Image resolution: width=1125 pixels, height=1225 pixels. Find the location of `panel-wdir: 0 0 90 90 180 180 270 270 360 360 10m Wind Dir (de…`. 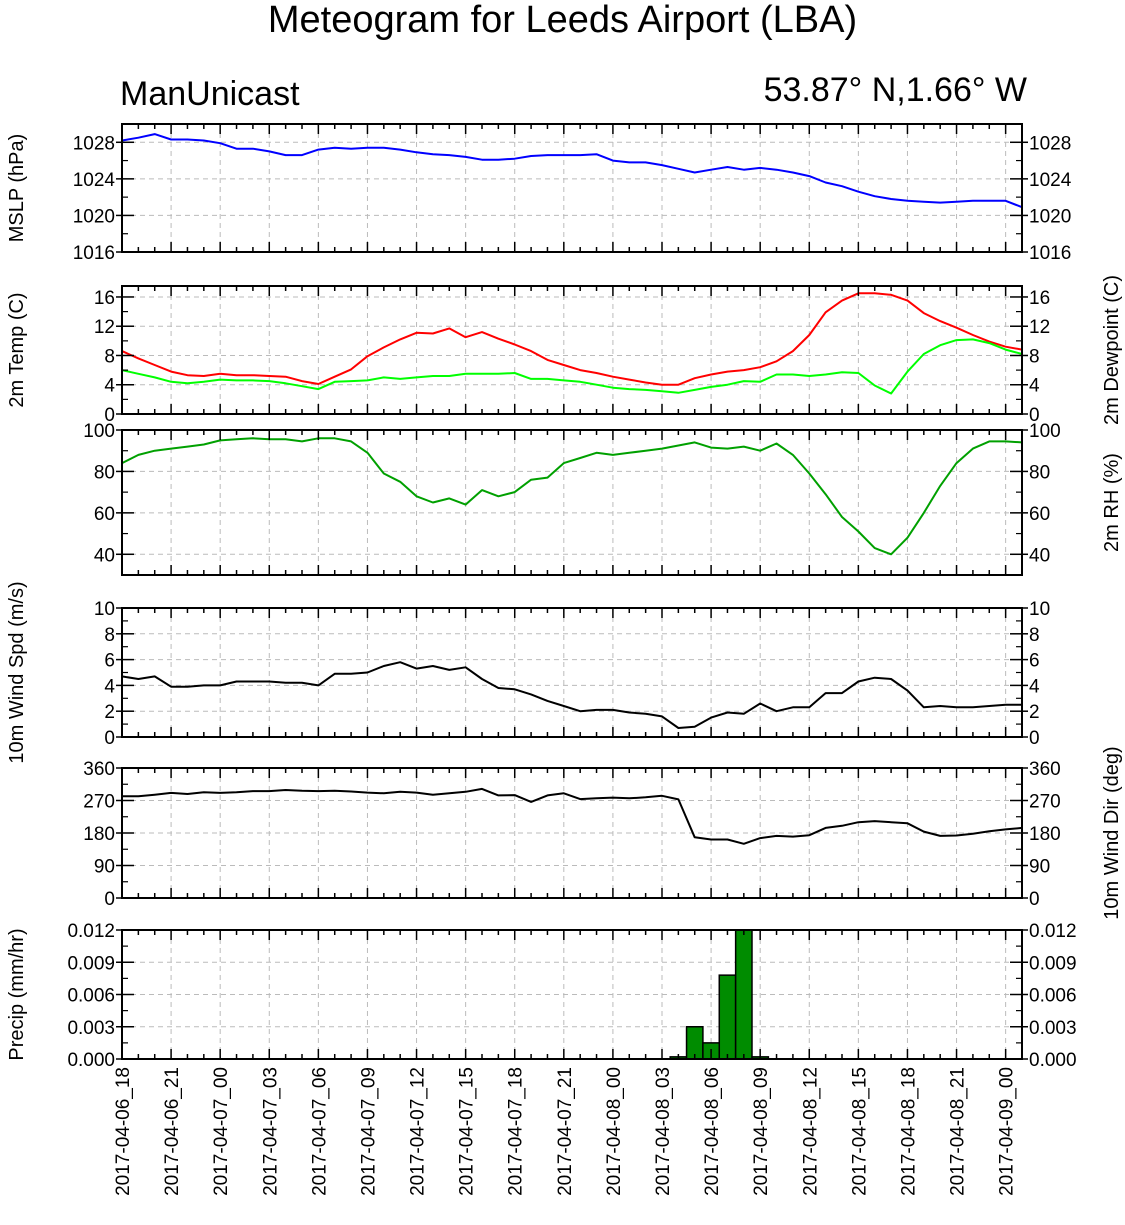

panel-wdir: 0 0 90 90 180 180 270 270 360 360 10m Wind Dir (de… is located at coordinates (603, 832).